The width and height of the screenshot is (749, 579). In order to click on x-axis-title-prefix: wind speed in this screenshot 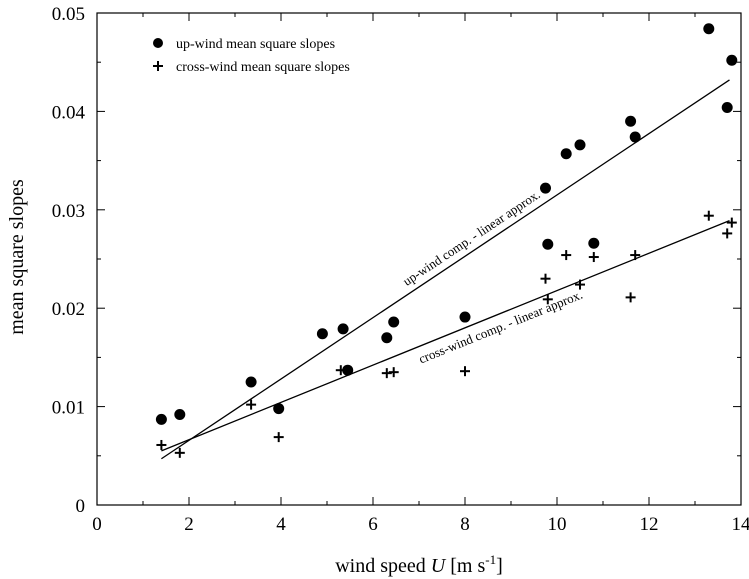, I will do `click(383, 566)`.